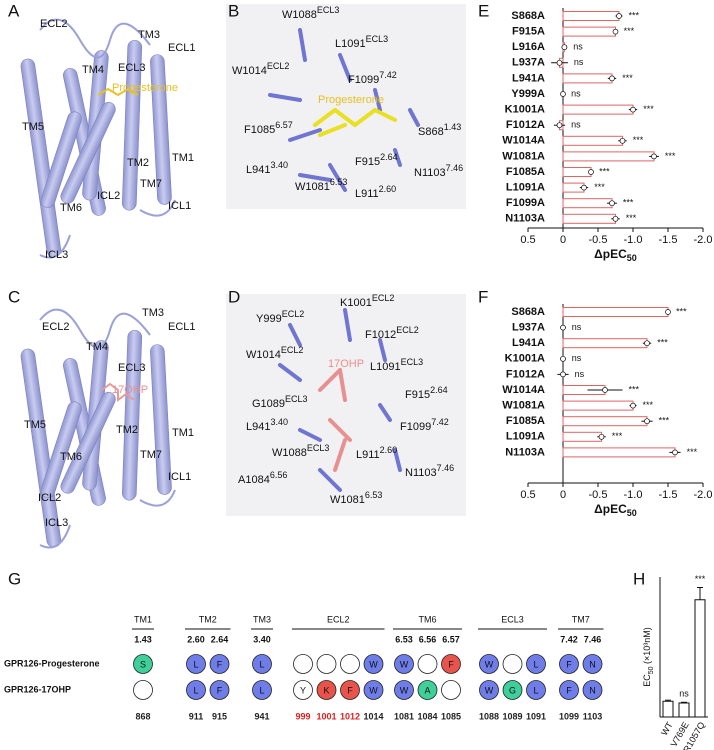  I want to click on residue-superscript: 2.60, so click(389, 450).